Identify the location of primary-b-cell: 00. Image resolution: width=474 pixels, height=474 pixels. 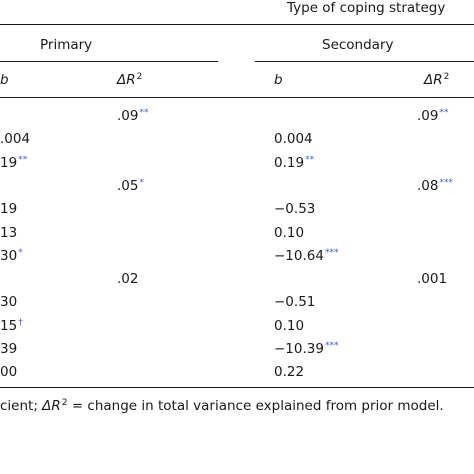
(9, 372).